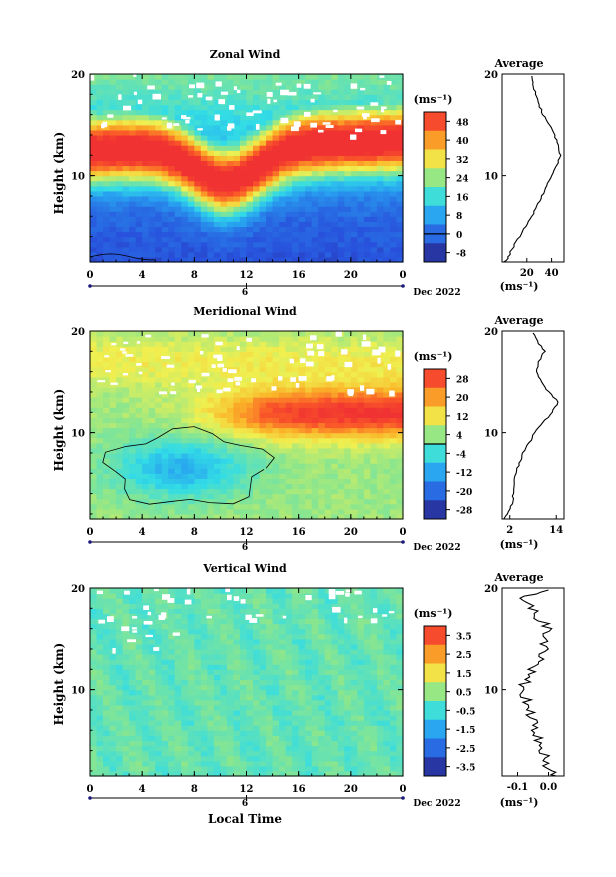 Image resolution: width=616 pixels, height=877 pixels. What do you see at coordinates (464, 493) in the screenshot?
I see `colorbar-tick-label: -20` at bounding box center [464, 493].